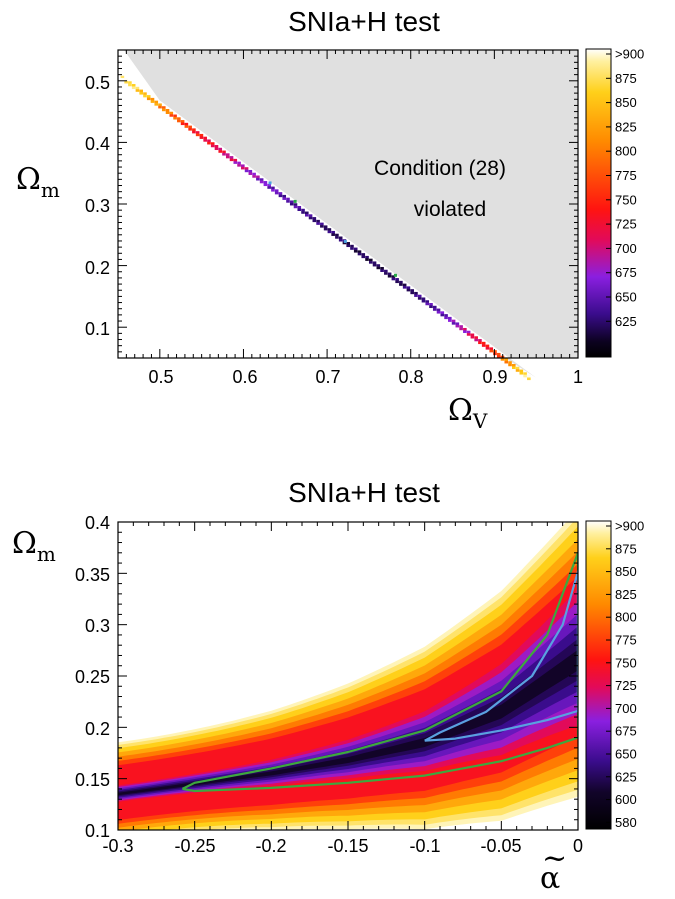  What do you see at coordinates (270, 846) in the screenshot?
I see `bottom-x-tick-label: -0.2` at bounding box center [270, 846].